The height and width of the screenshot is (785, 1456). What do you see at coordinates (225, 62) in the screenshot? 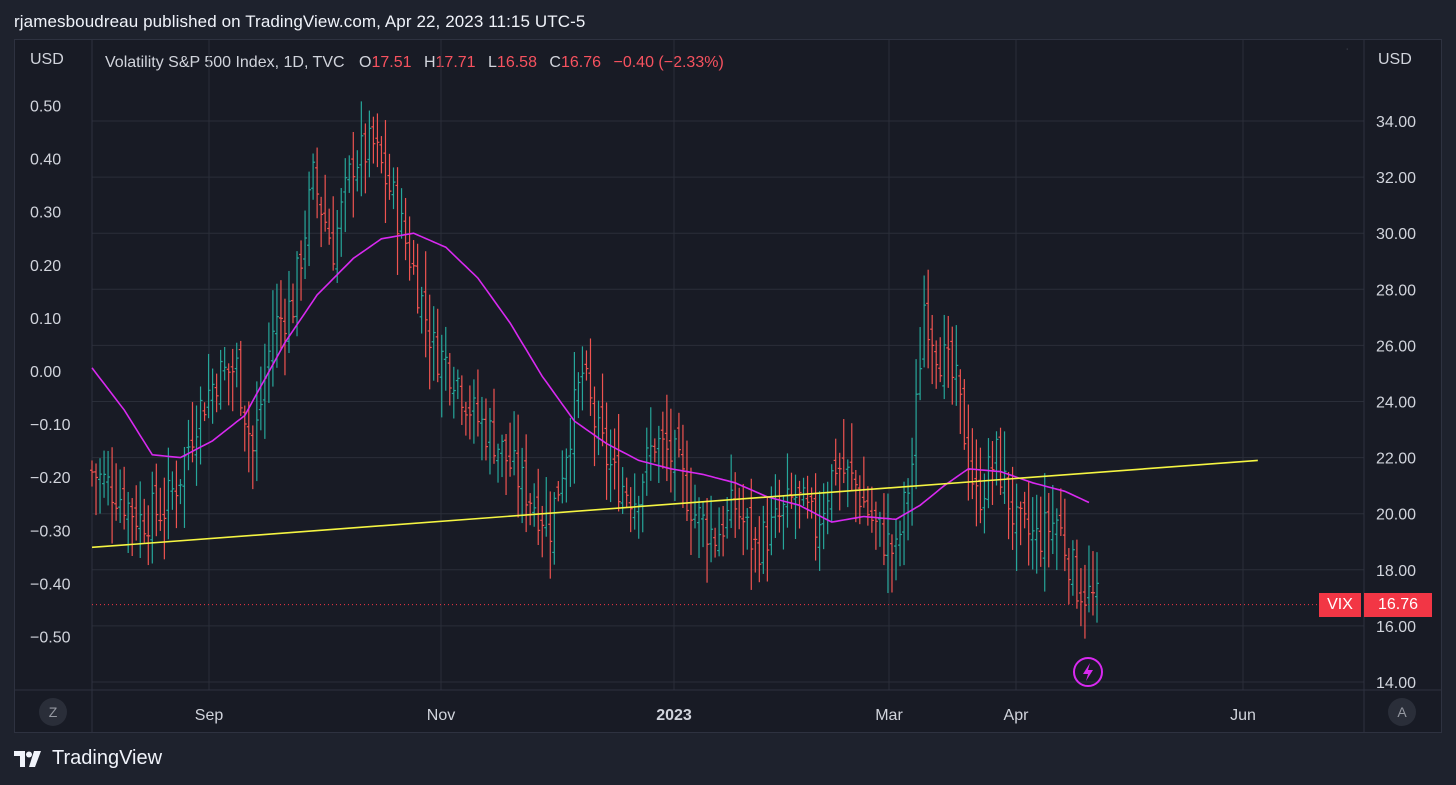
I see `legend-symbol-name: Volatility S&P 500 Index, 1D, TVC` at bounding box center [225, 62].